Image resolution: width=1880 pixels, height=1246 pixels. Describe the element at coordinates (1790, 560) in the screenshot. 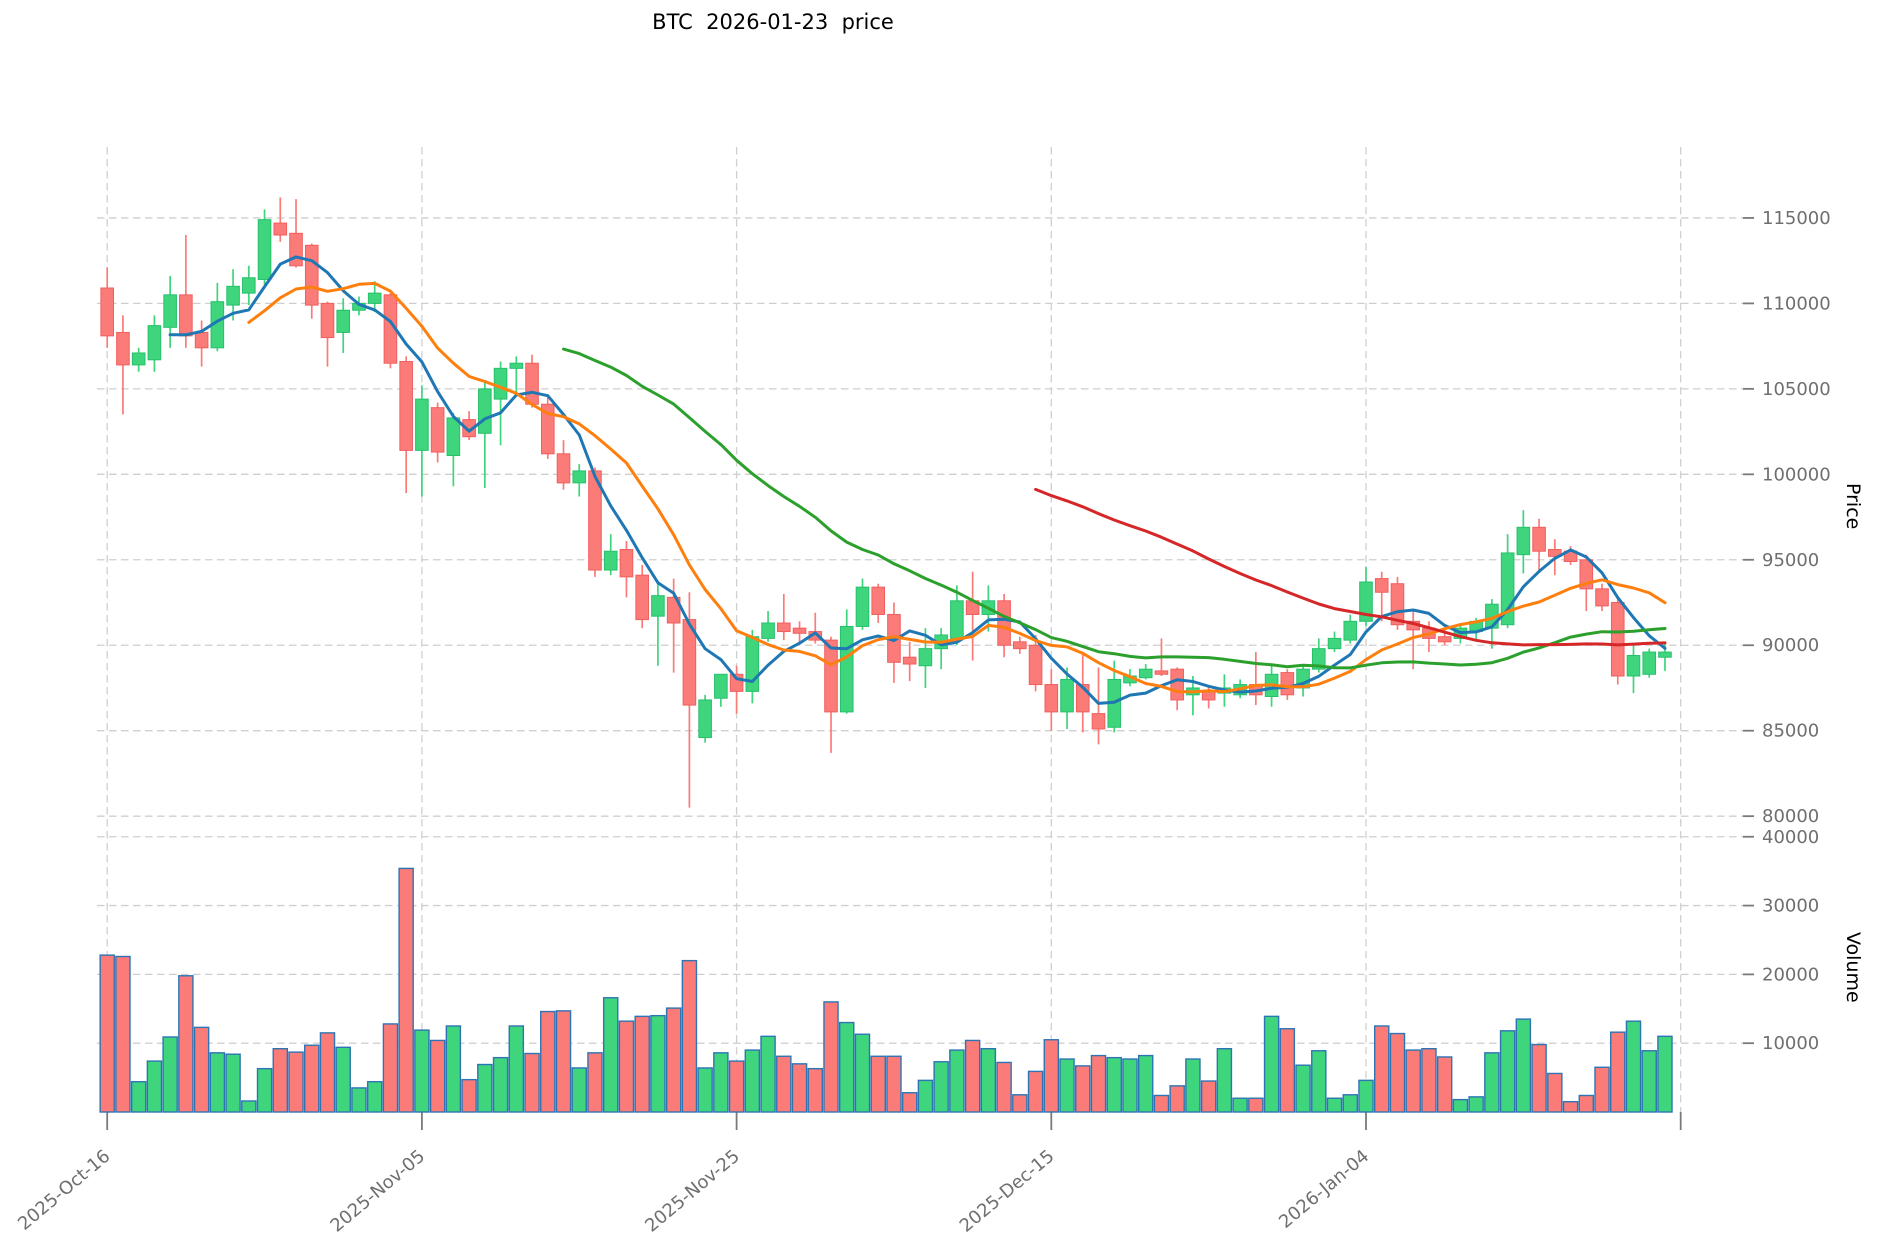

I see `price-tick-label: 95000` at that location.